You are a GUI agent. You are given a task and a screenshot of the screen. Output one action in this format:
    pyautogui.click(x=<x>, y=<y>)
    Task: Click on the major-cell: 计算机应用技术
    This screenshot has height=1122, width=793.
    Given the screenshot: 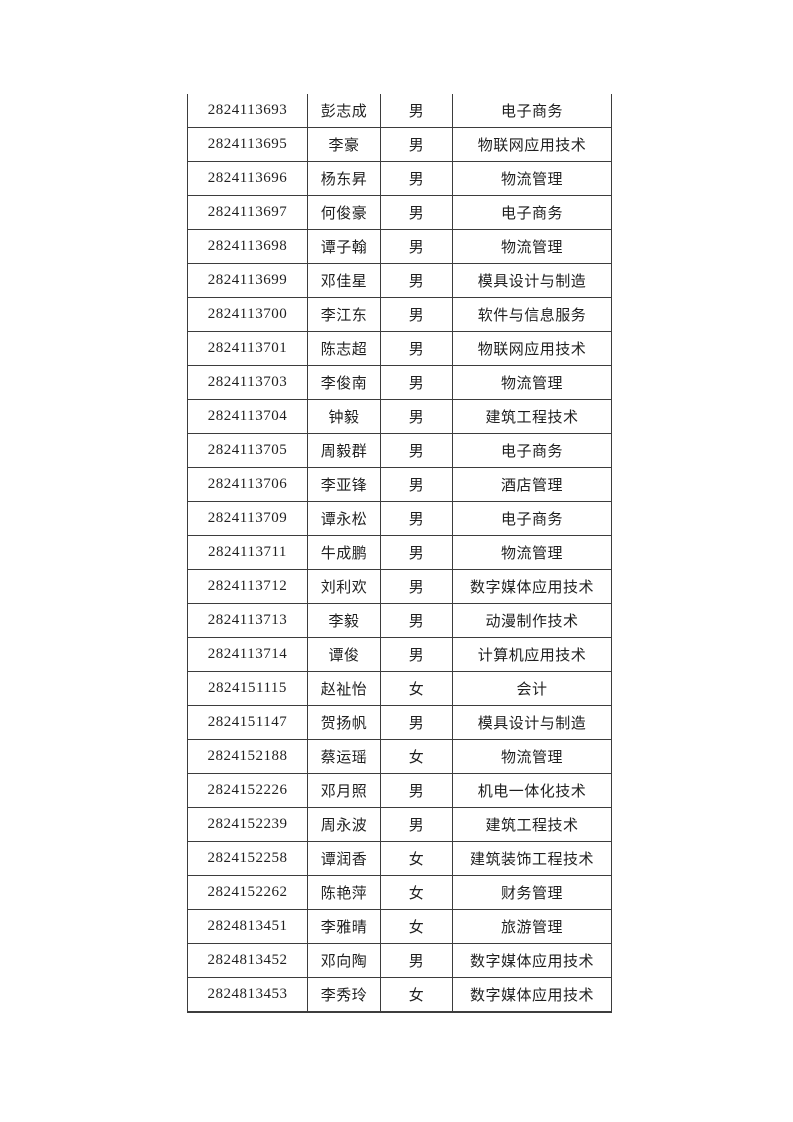 What is the action you would take?
    pyautogui.click(x=532, y=654)
    